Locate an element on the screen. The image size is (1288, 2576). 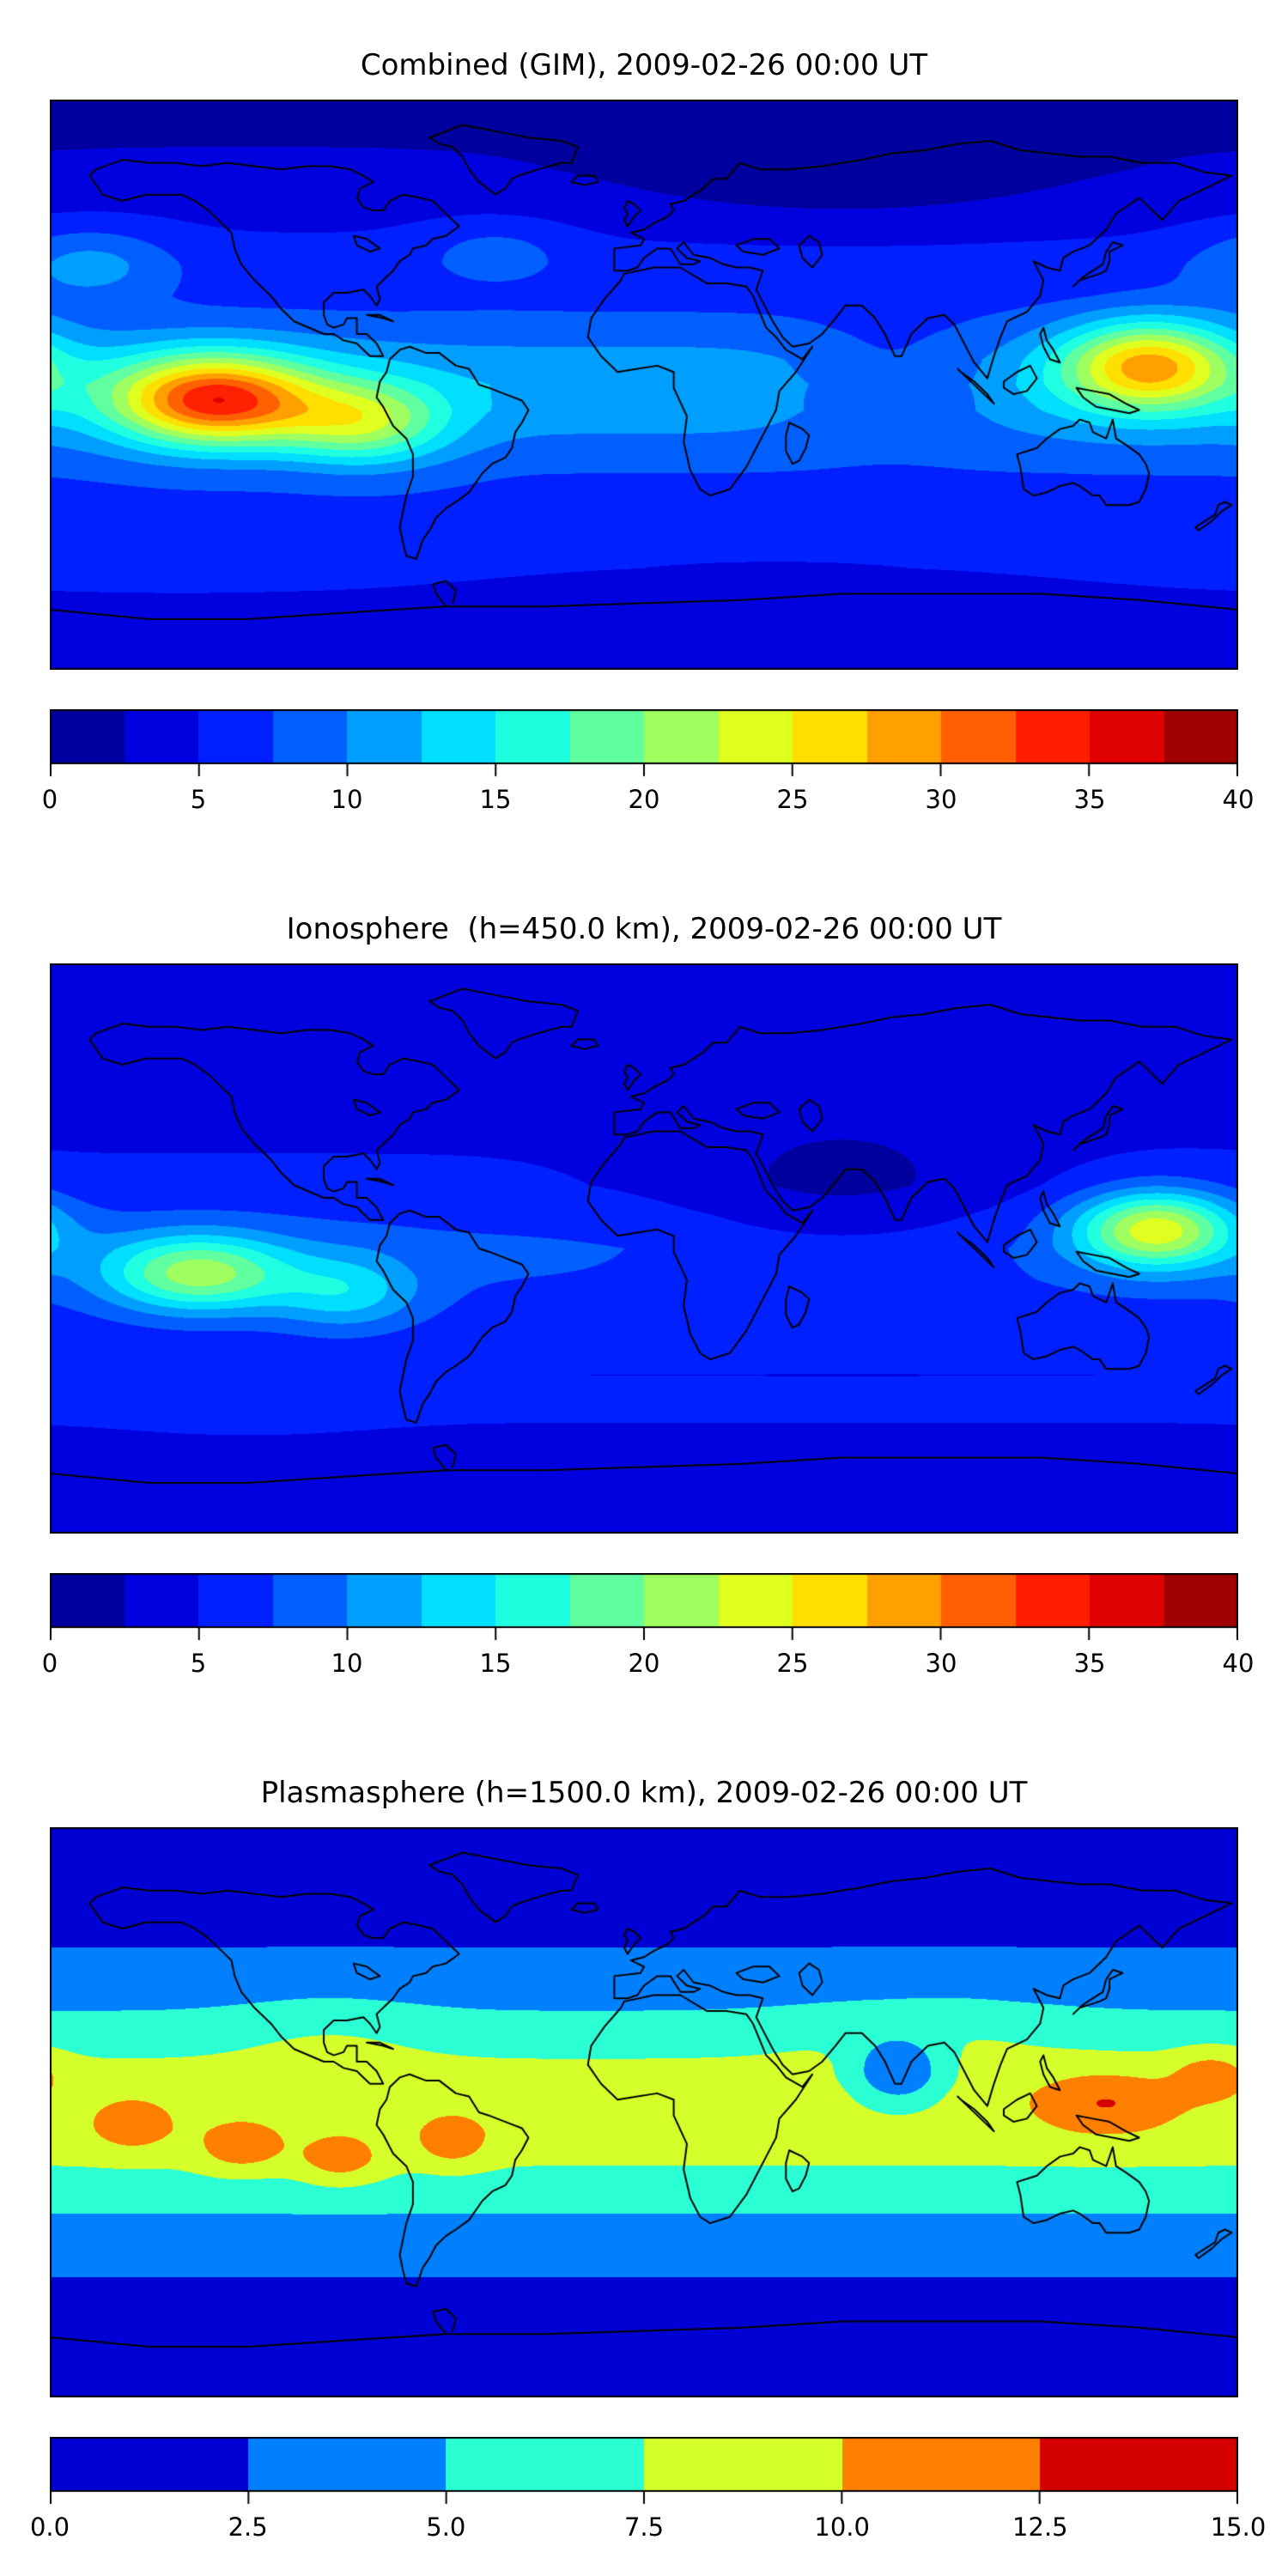
panel-title-combined: Combined (GIM), 2009-02-26 00:00 UT is located at coordinates (644, 65).